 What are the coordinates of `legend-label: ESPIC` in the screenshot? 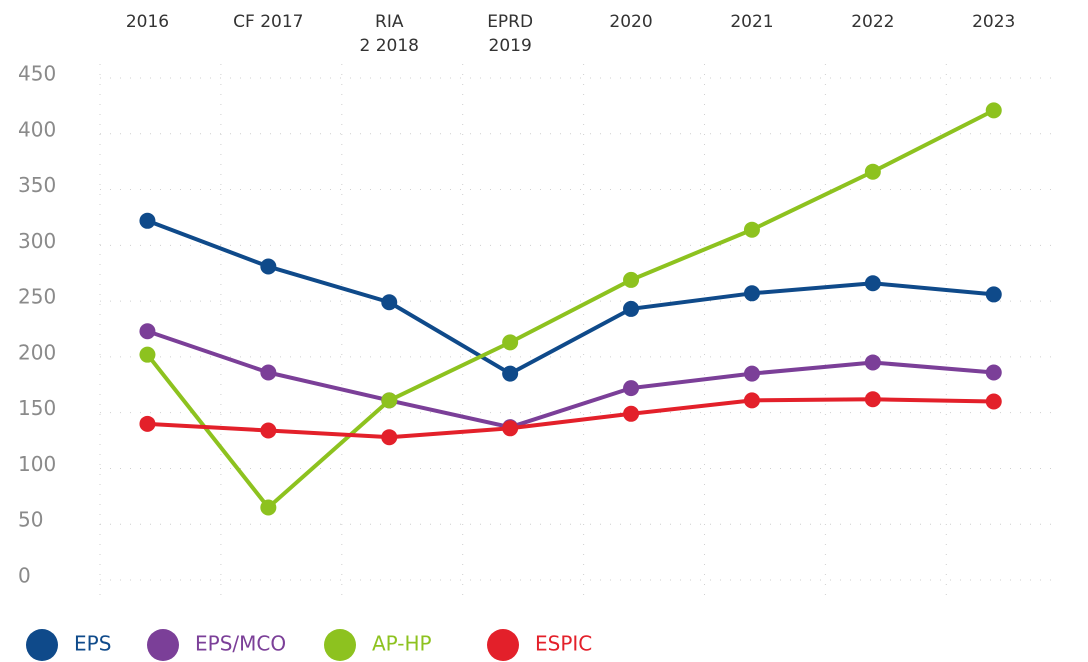 It's located at (563, 644).